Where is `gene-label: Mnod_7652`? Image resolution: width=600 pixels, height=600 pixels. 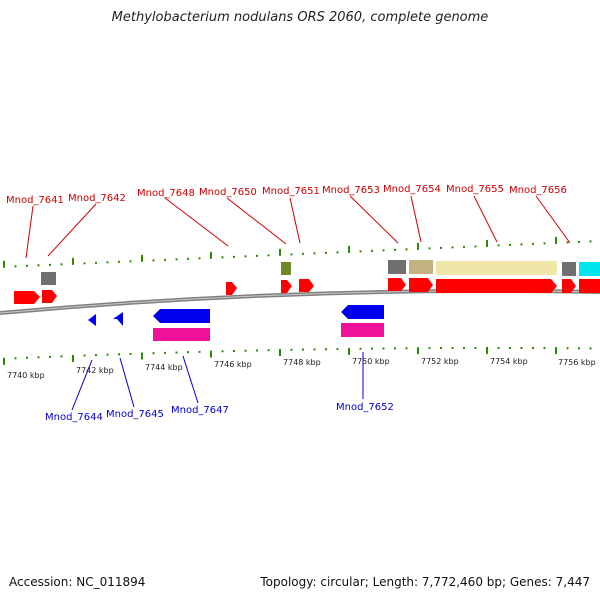 gene-label: Mnod_7652 is located at coordinates (365, 407).